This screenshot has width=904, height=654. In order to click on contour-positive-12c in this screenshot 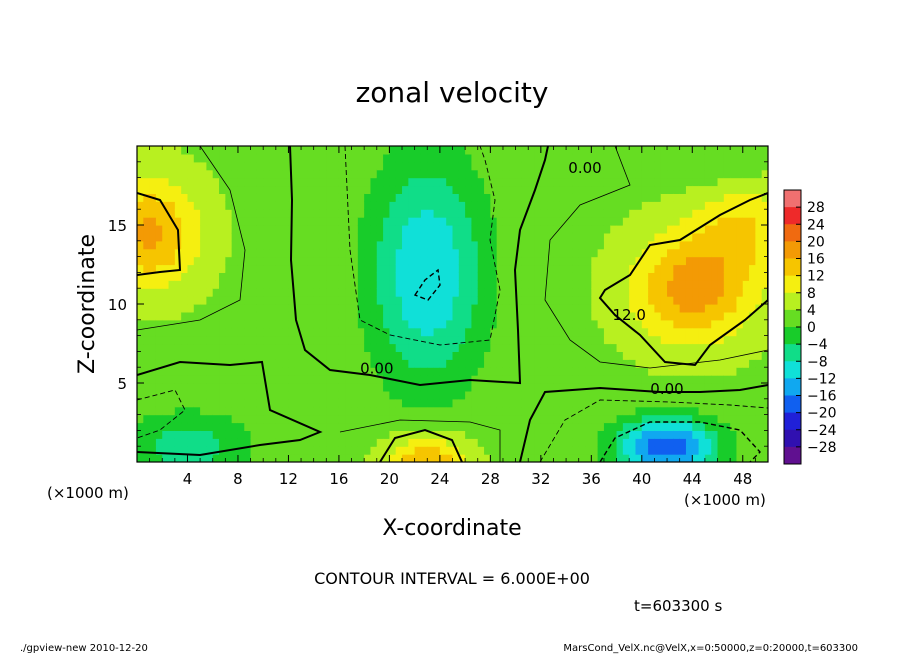, I will do `click(421, 445)`.